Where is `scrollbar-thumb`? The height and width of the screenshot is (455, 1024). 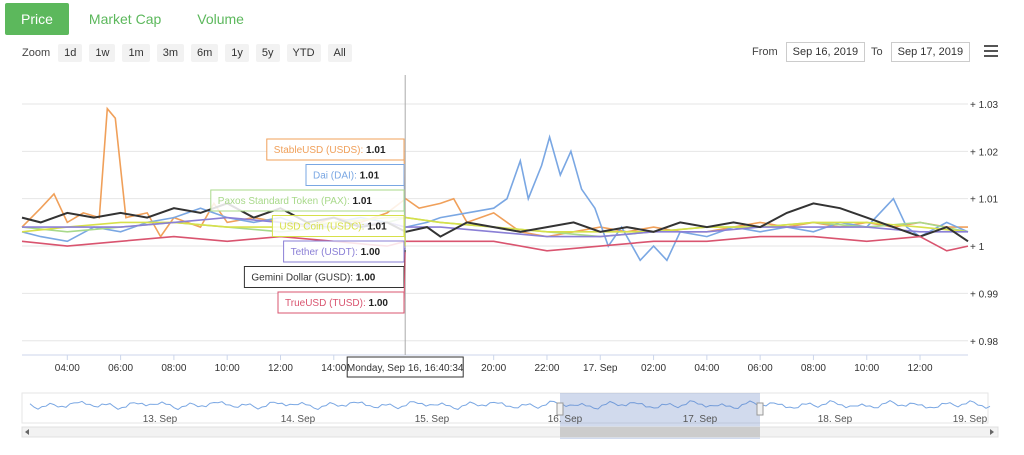
scrollbar-thumb is located at coordinates (660, 432).